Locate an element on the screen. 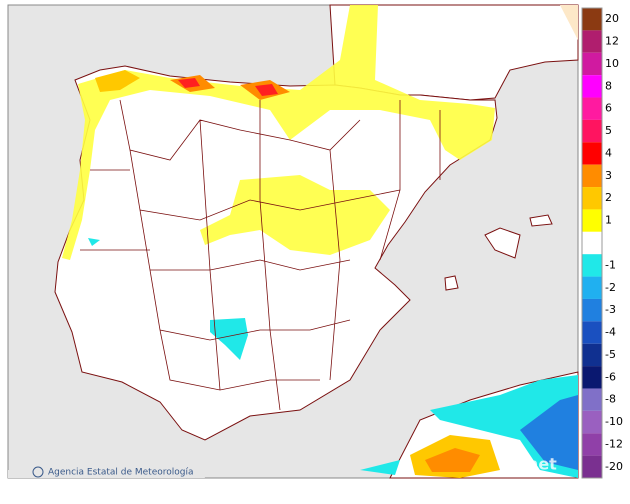 Image resolution: width=630 pixels, height=504 pixels. legend-label: 20 is located at coordinates (612, 18).